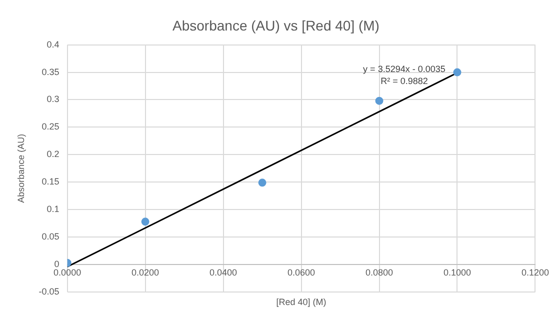 This screenshot has width=560, height=320. What do you see at coordinates (21, 168) in the screenshot?
I see `y-axis-title: Absorbance (AU)` at bounding box center [21, 168].